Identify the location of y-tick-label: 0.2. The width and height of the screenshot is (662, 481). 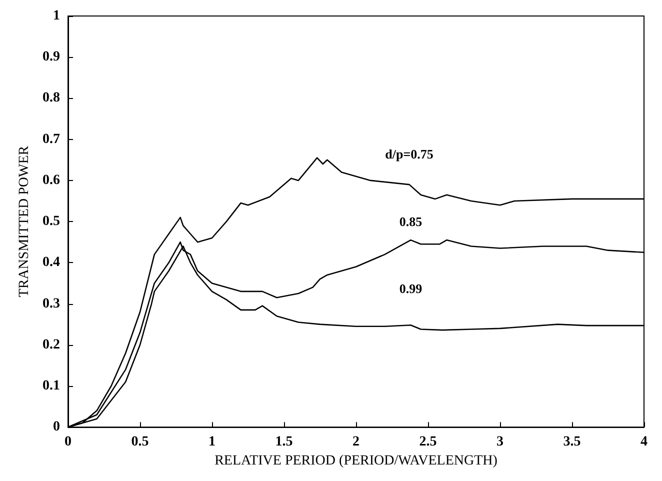
(51, 344).